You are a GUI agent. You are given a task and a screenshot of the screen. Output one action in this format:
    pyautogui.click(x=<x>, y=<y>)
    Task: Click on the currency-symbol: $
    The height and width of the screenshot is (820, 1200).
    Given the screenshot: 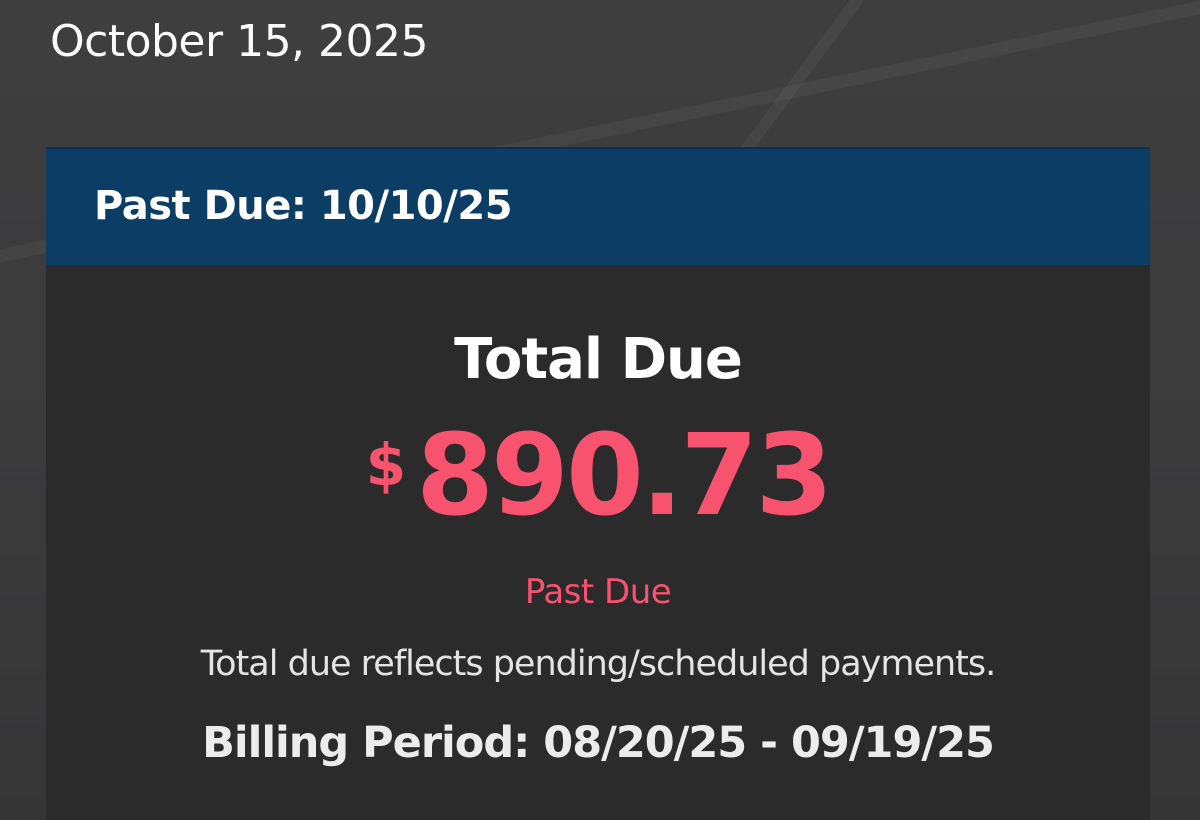 What is the action you would take?
    pyautogui.click(x=386, y=464)
    